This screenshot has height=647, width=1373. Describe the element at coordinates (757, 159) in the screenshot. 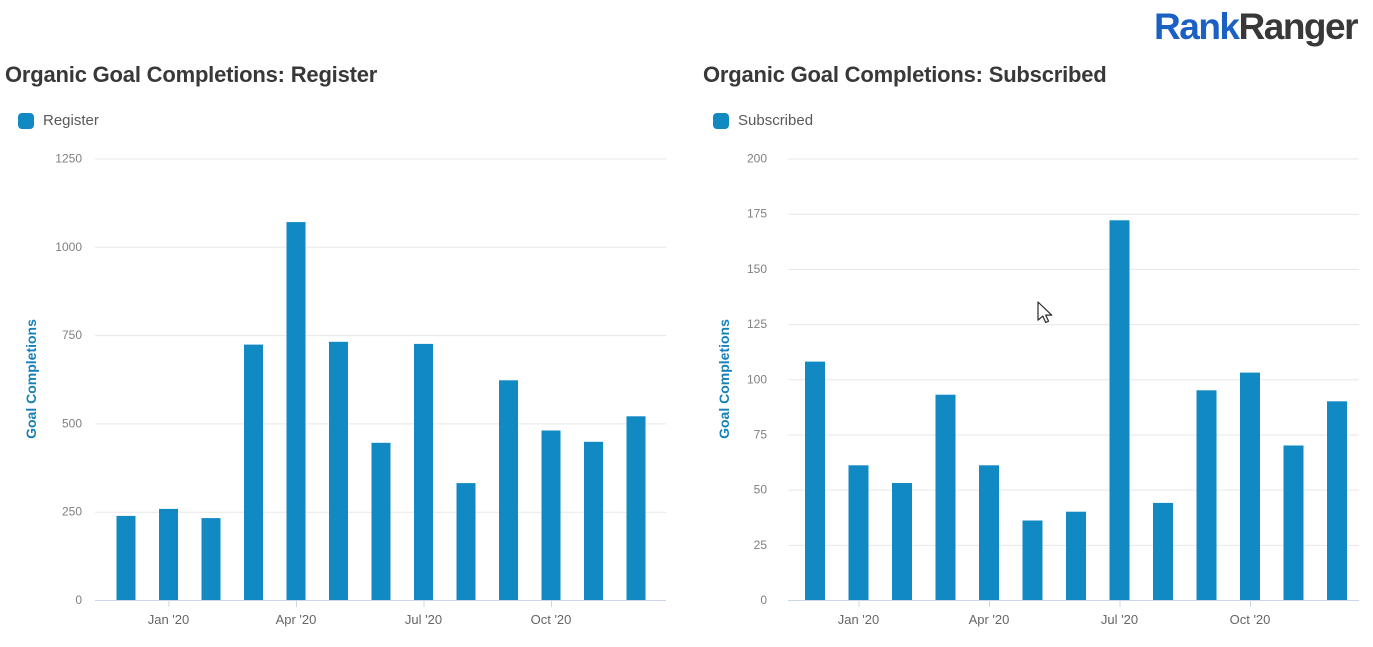

I see `y-tick-label: 200` at that location.